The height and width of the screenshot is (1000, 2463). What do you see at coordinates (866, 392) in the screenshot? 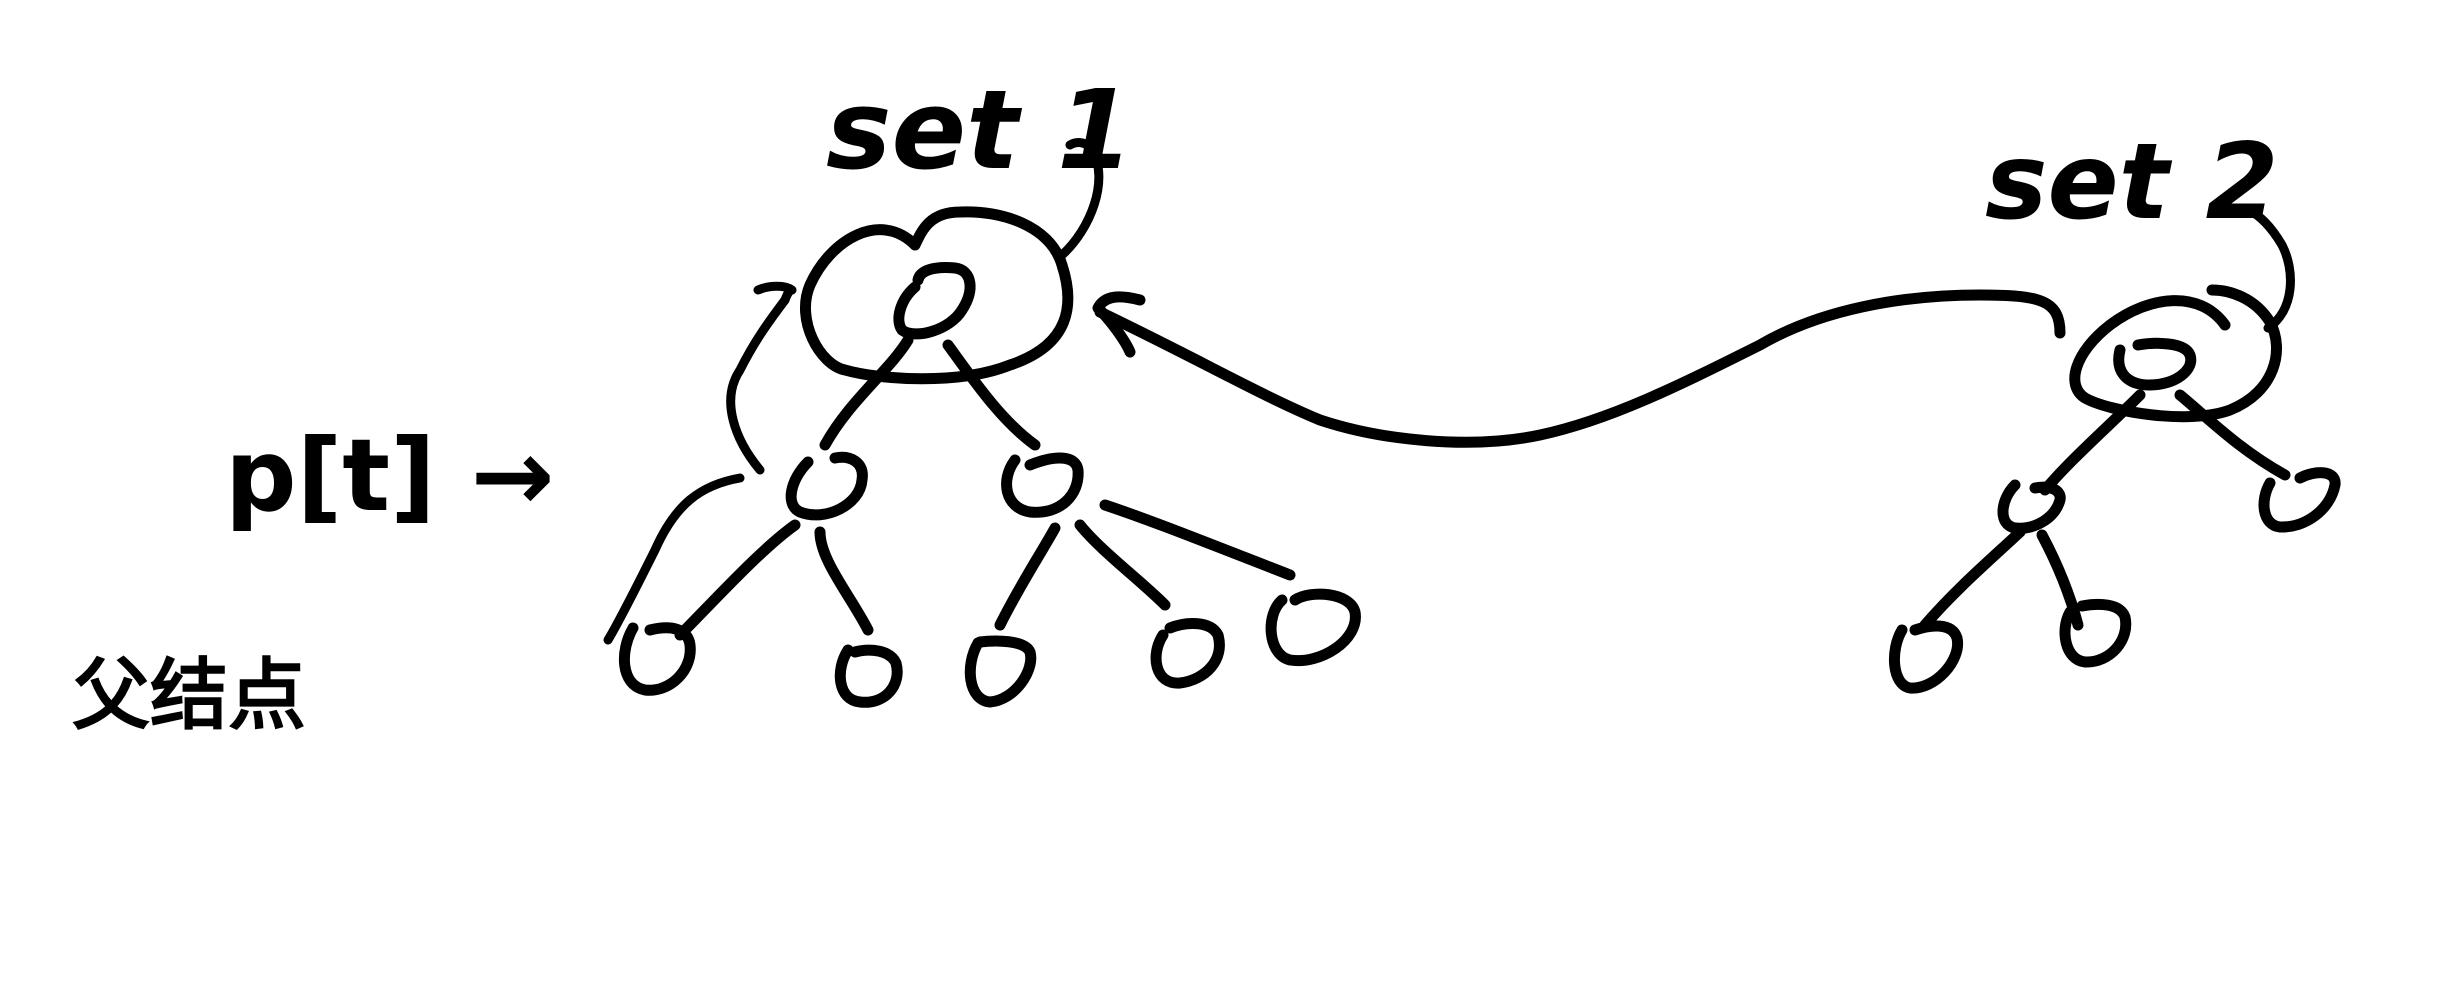
I see `set1-edge-root-l1a` at bounding box center [866, 392].